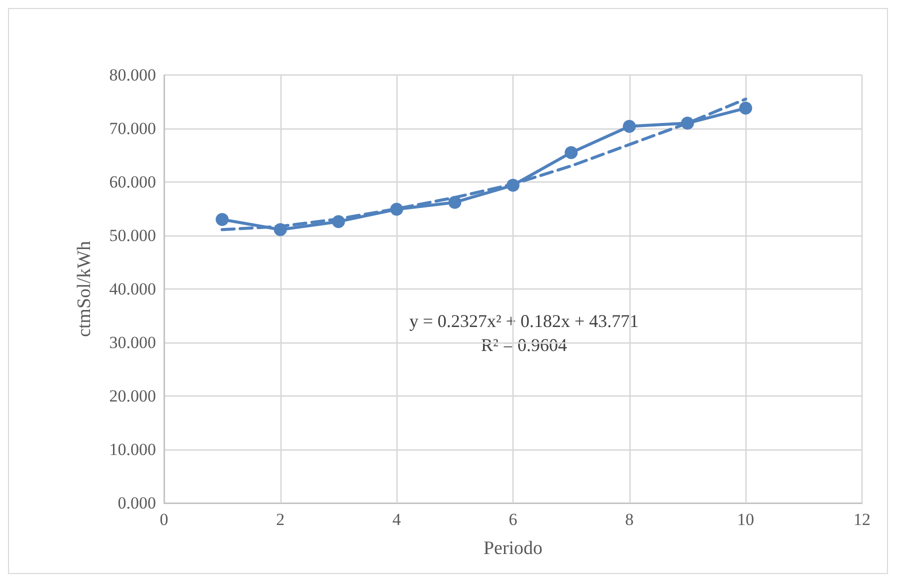 This screenshot has height=584, width=899. Describe the element at coordinates (513, 519) in the screenshot. I see `x-tick-label: 6` at that location.